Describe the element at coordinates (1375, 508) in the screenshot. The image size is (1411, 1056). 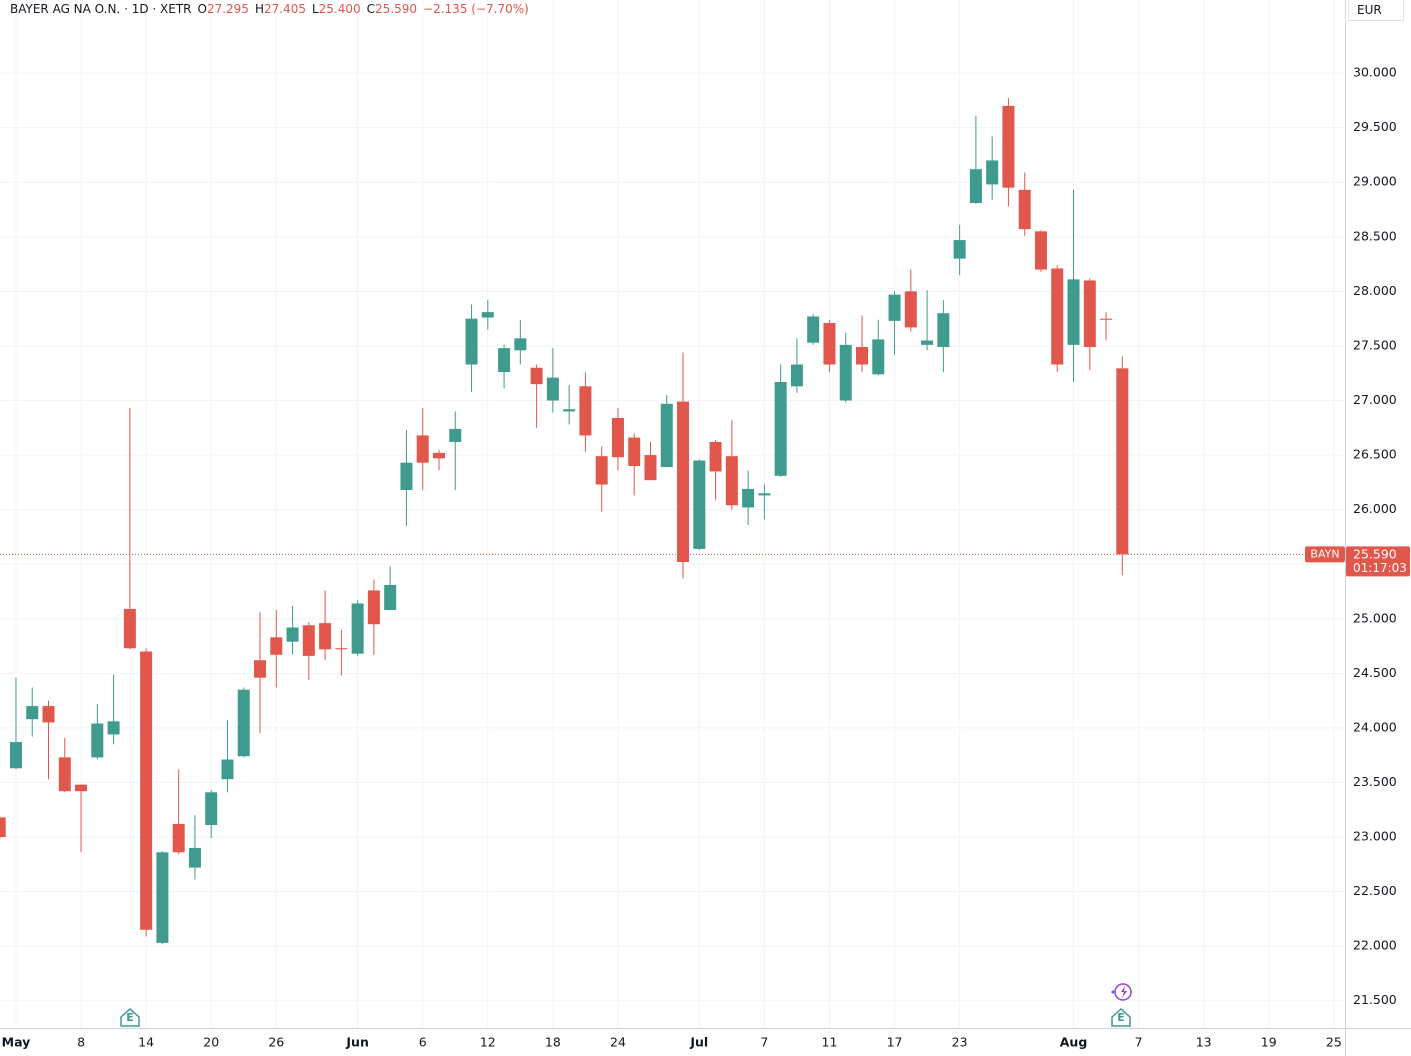
I see `y-tick-label: 26.000` at that location.